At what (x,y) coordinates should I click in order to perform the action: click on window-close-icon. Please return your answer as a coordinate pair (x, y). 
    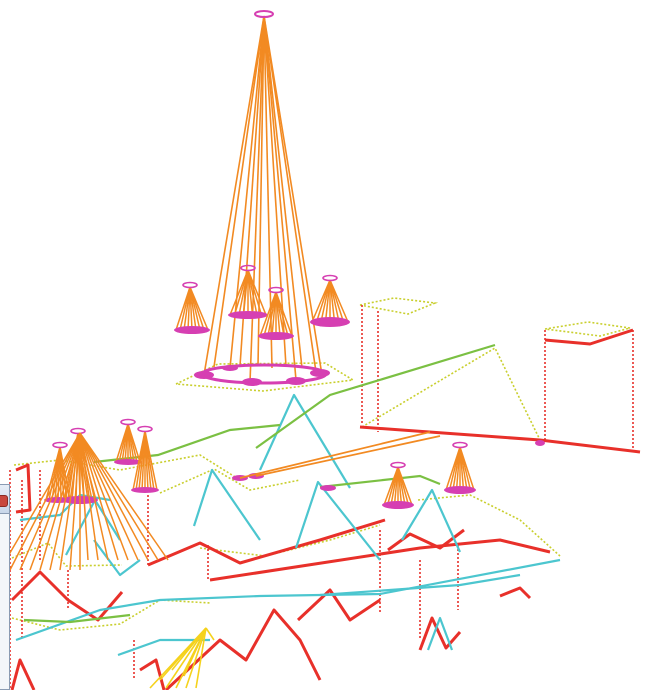
    Looking at the image, I should click on (4, 501).